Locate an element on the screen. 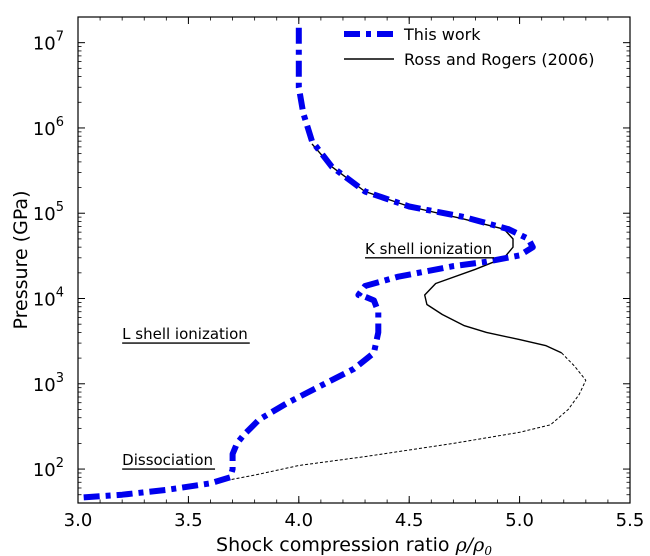 The height and width of the screenshot is (556, 650). x-axis-label: Shock compression ratio ρ/ρ0 is located at coordinates (354, 545).